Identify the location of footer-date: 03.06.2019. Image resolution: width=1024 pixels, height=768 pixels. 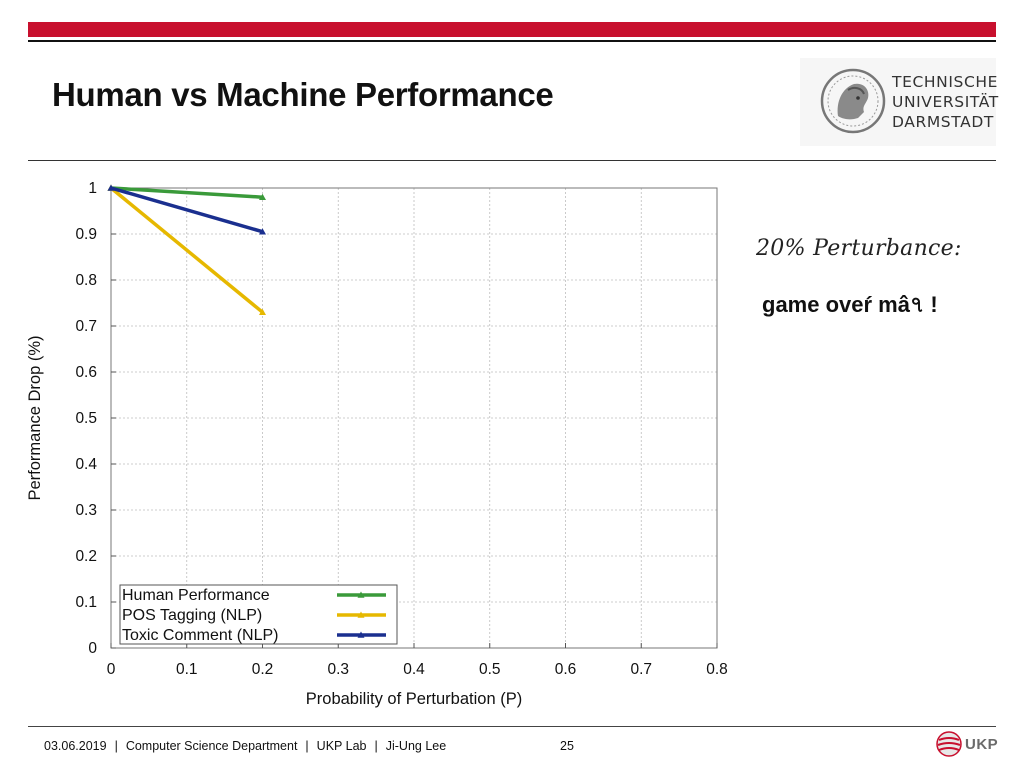
(75, 746).